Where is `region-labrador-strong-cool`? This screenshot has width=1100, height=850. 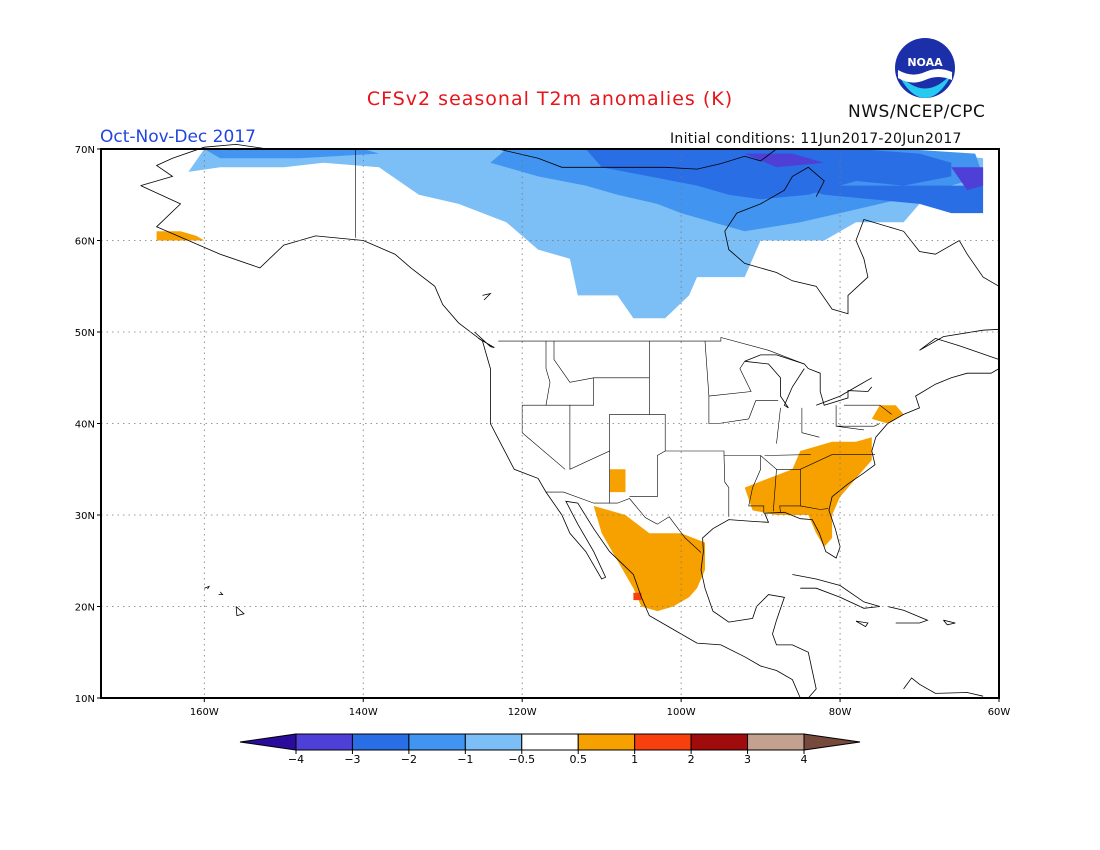 region-labrador-strong-cool is located at coordinates (888, 199).